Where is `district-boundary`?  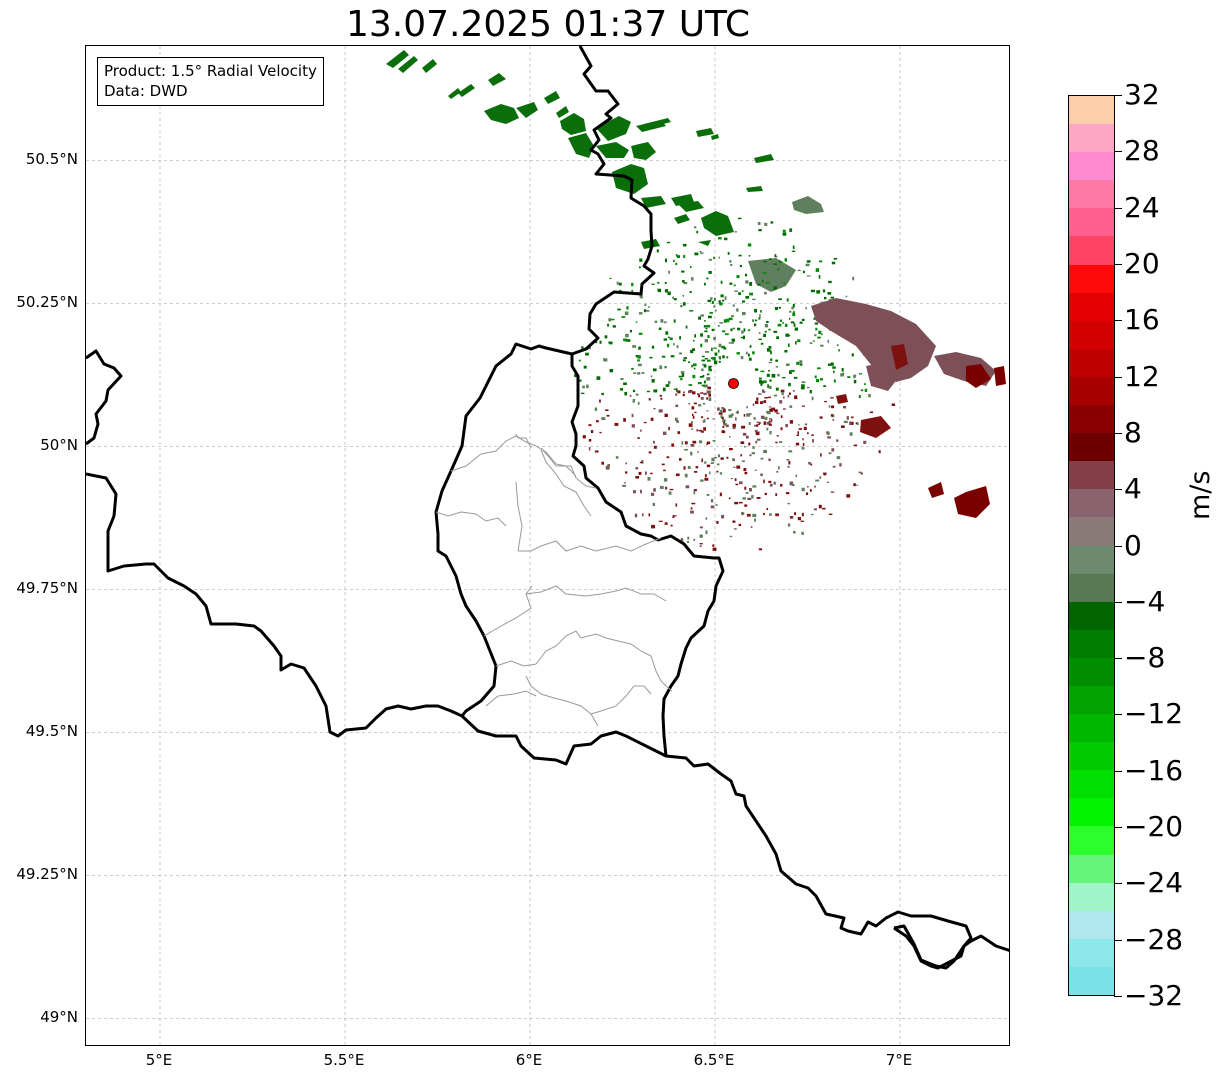 district-boundary is located at coordinates (596, 593).